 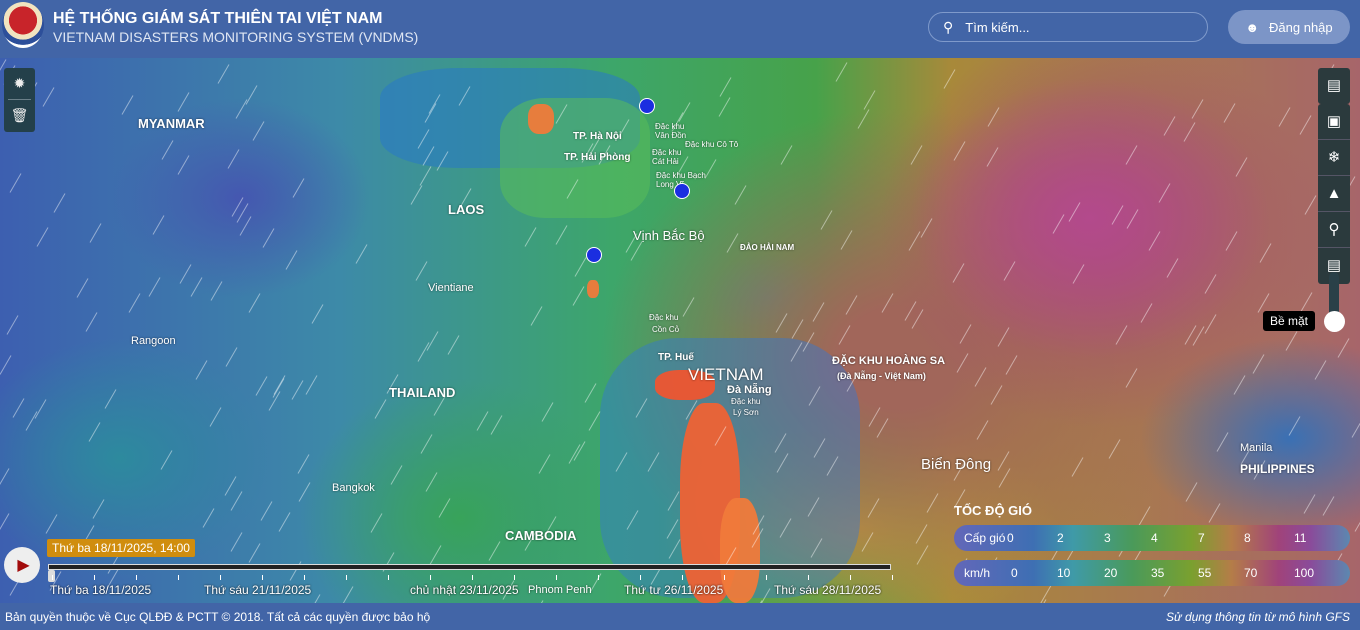 What do you see at coordinates (1289, 27) in the screenshot?
I see `login-button: ☻ Đăng nhập` at bounding box center [1289, 27].